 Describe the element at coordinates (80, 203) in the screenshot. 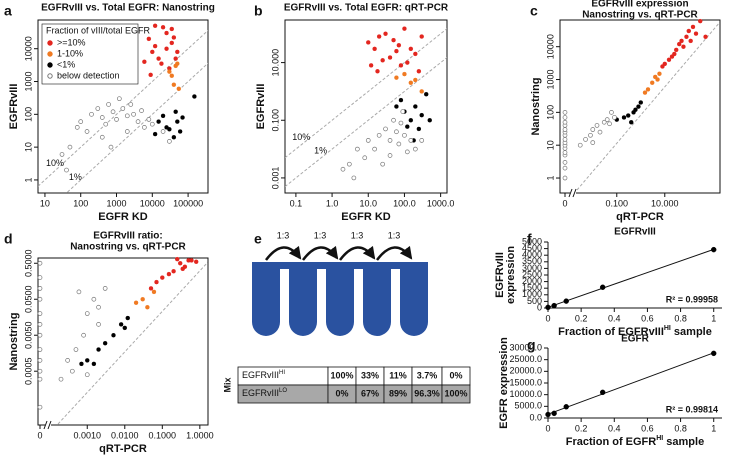

I see `x-tick-label: 100` at that location.